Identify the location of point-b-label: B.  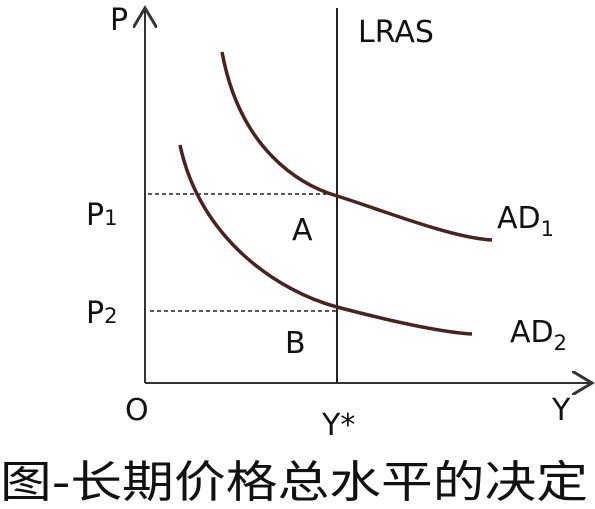
(295, 343).